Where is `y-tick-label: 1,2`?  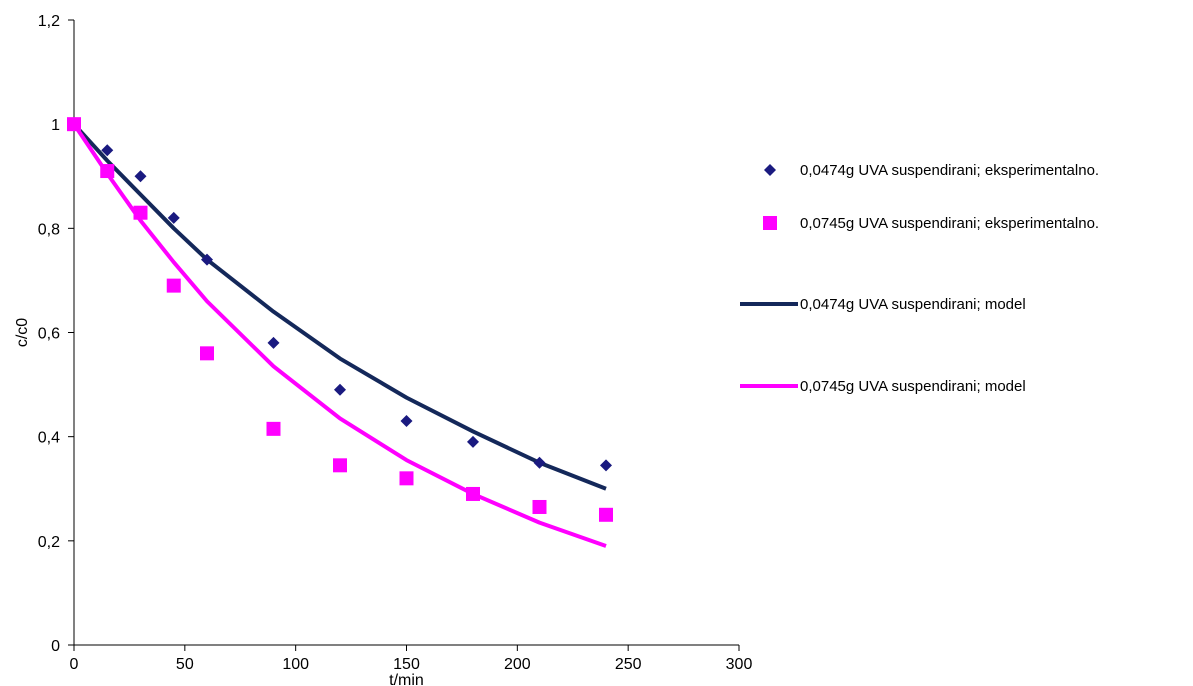 y-tick-label: 1,2 is located at coordinates (49, 21).